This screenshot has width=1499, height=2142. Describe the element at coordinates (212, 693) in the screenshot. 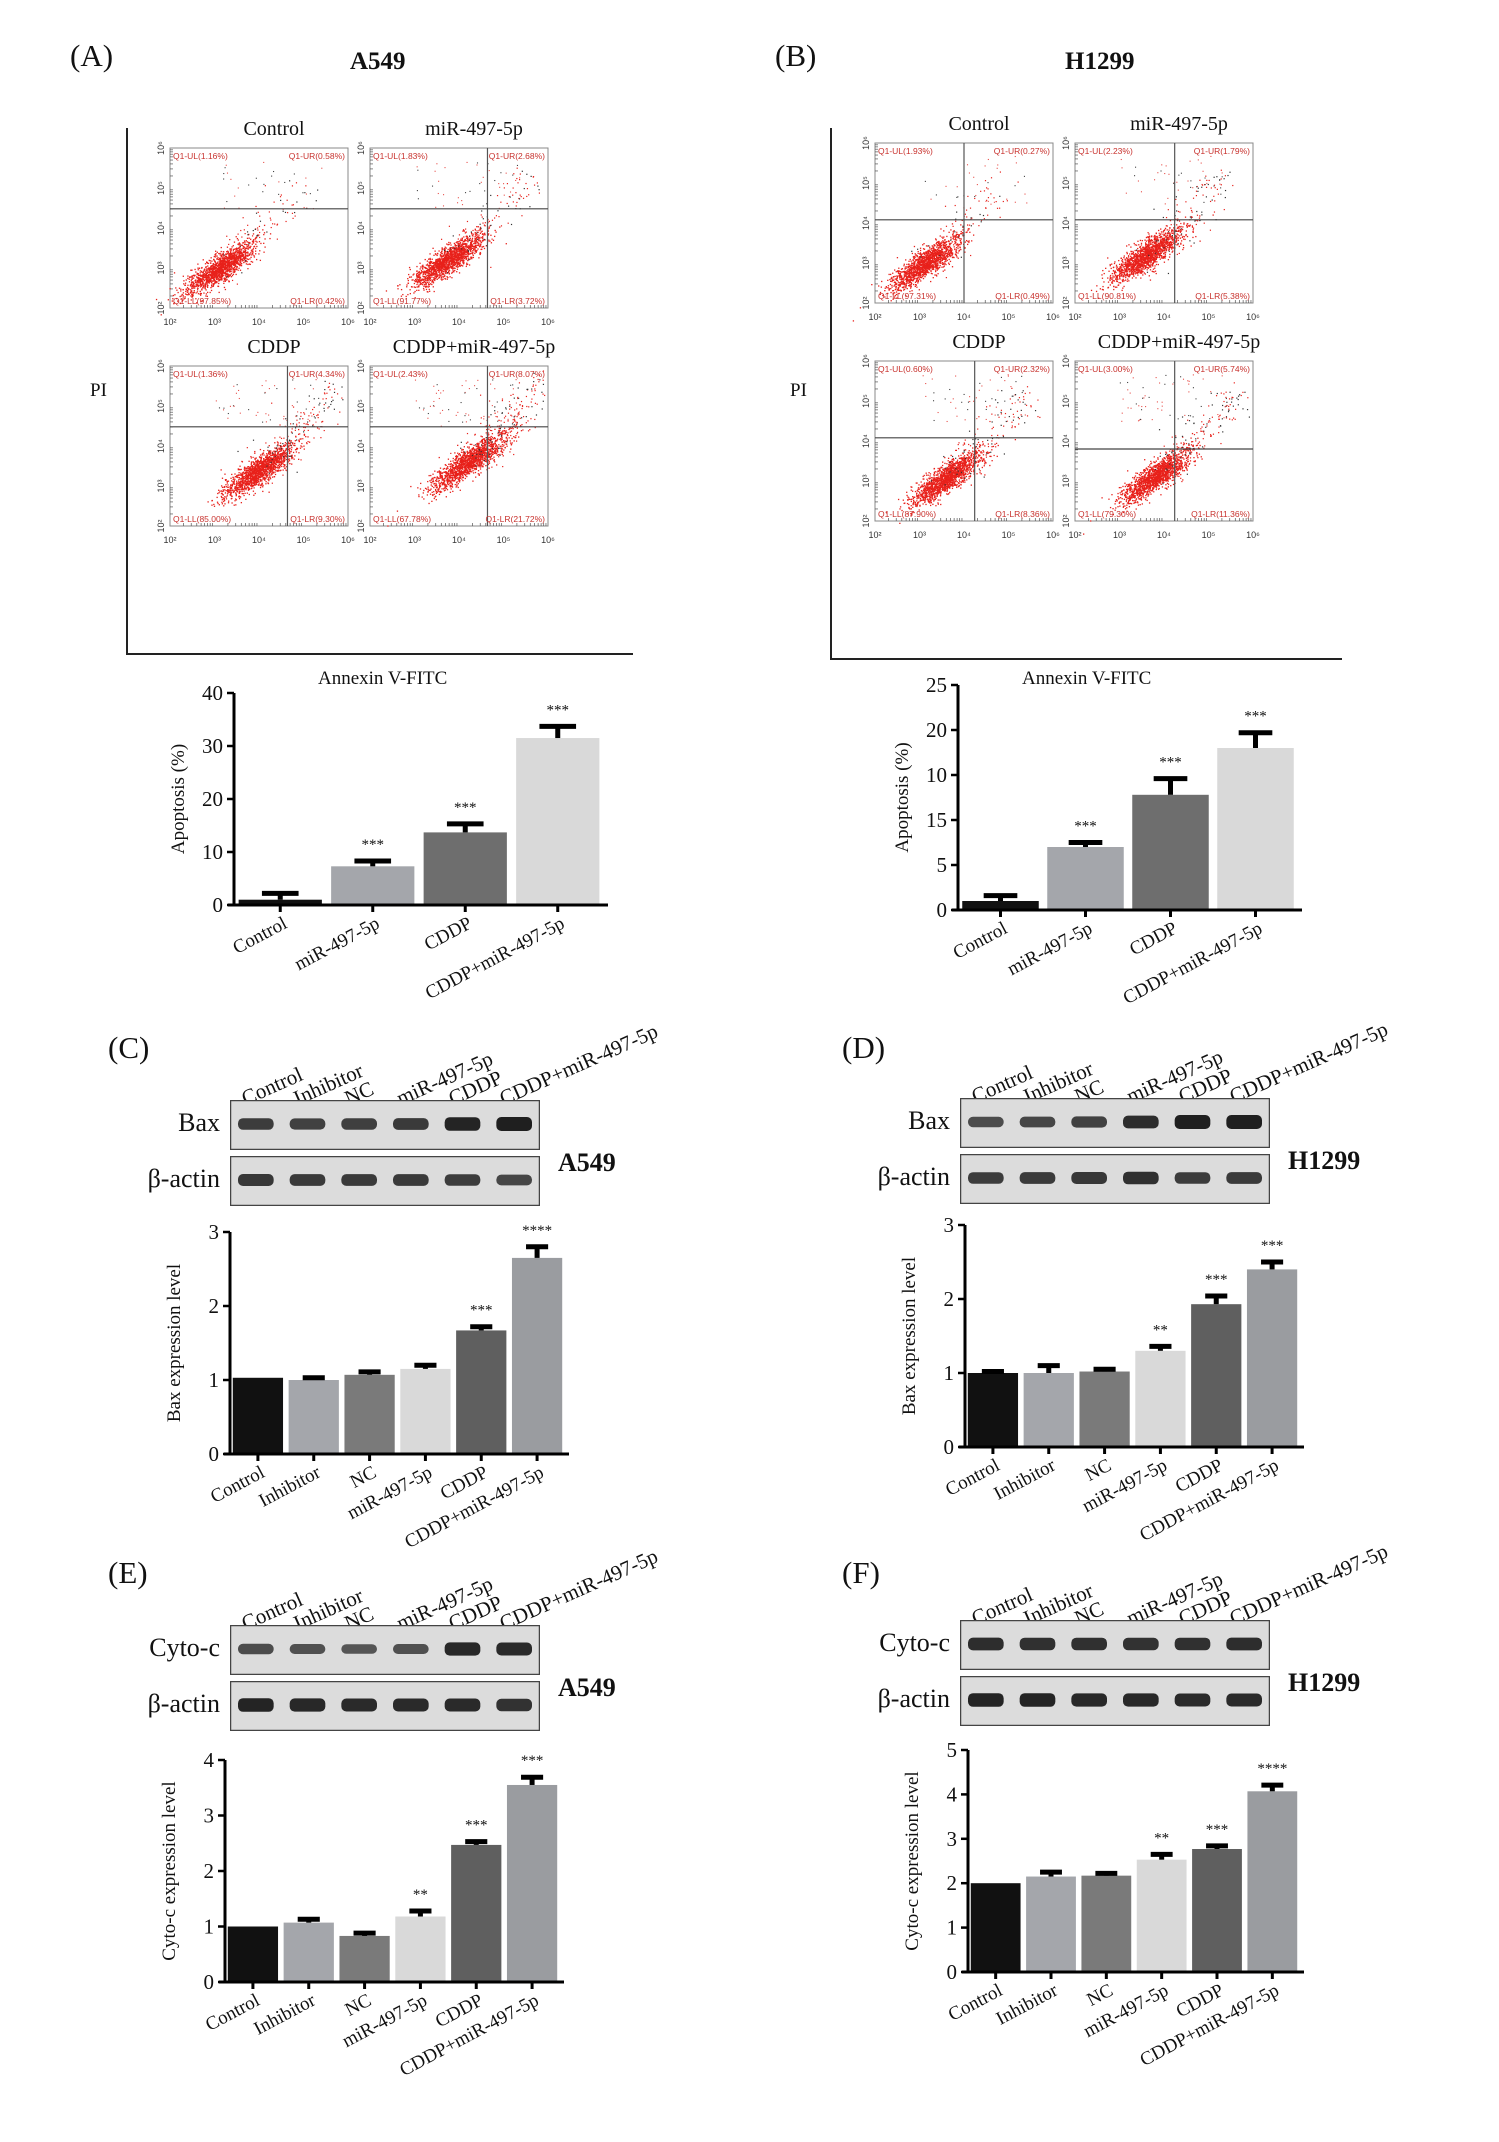

I see `y-tick-label: 40` at that location.